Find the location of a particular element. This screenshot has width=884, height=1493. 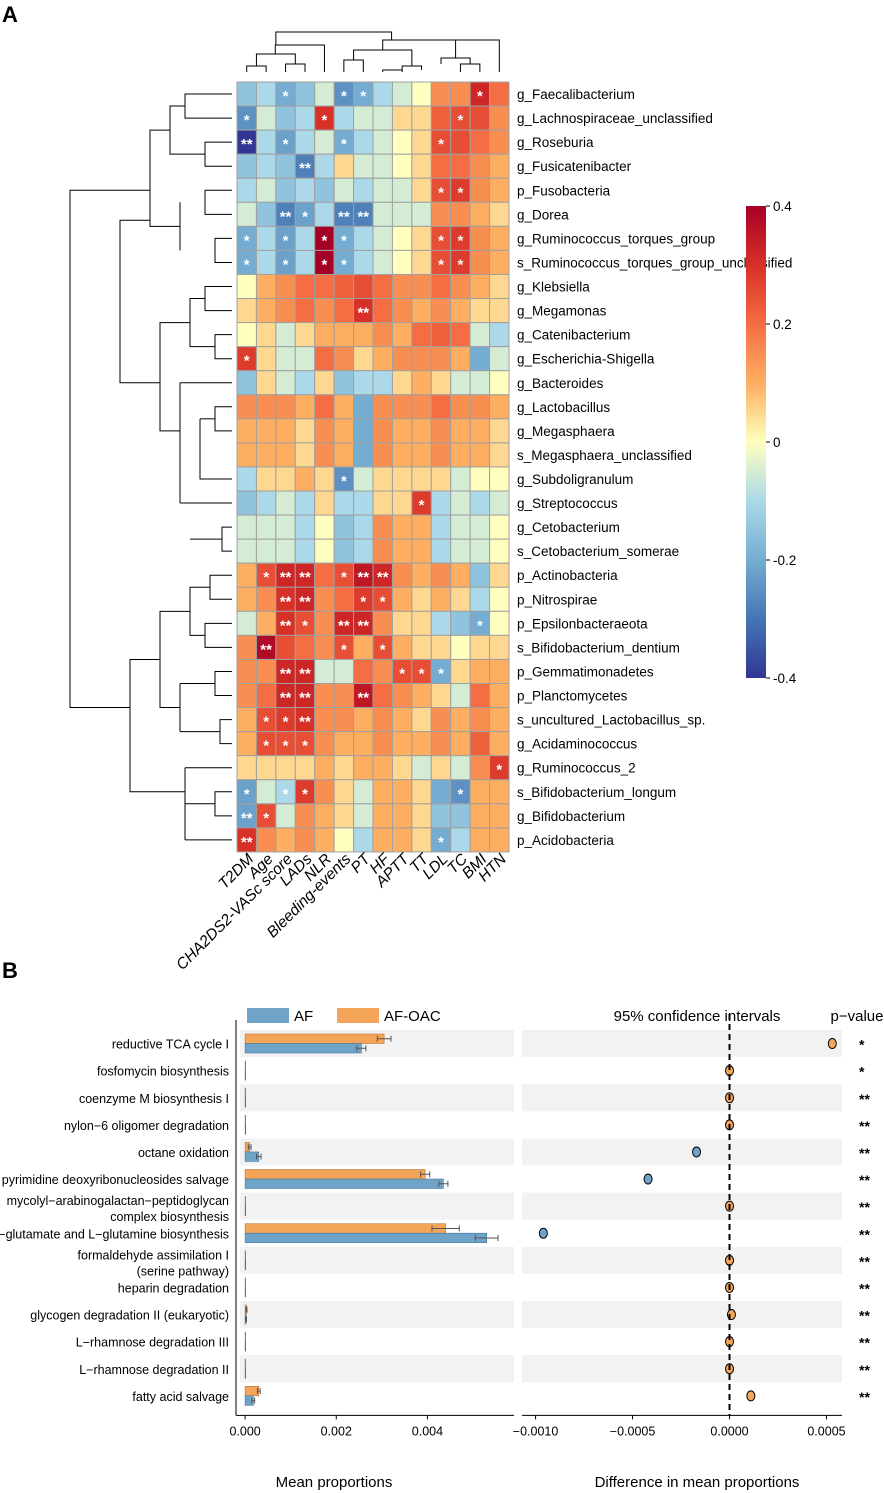

row-label-p-acidobacteria: p_Acidobacteria is located at coordinates (565, 840).